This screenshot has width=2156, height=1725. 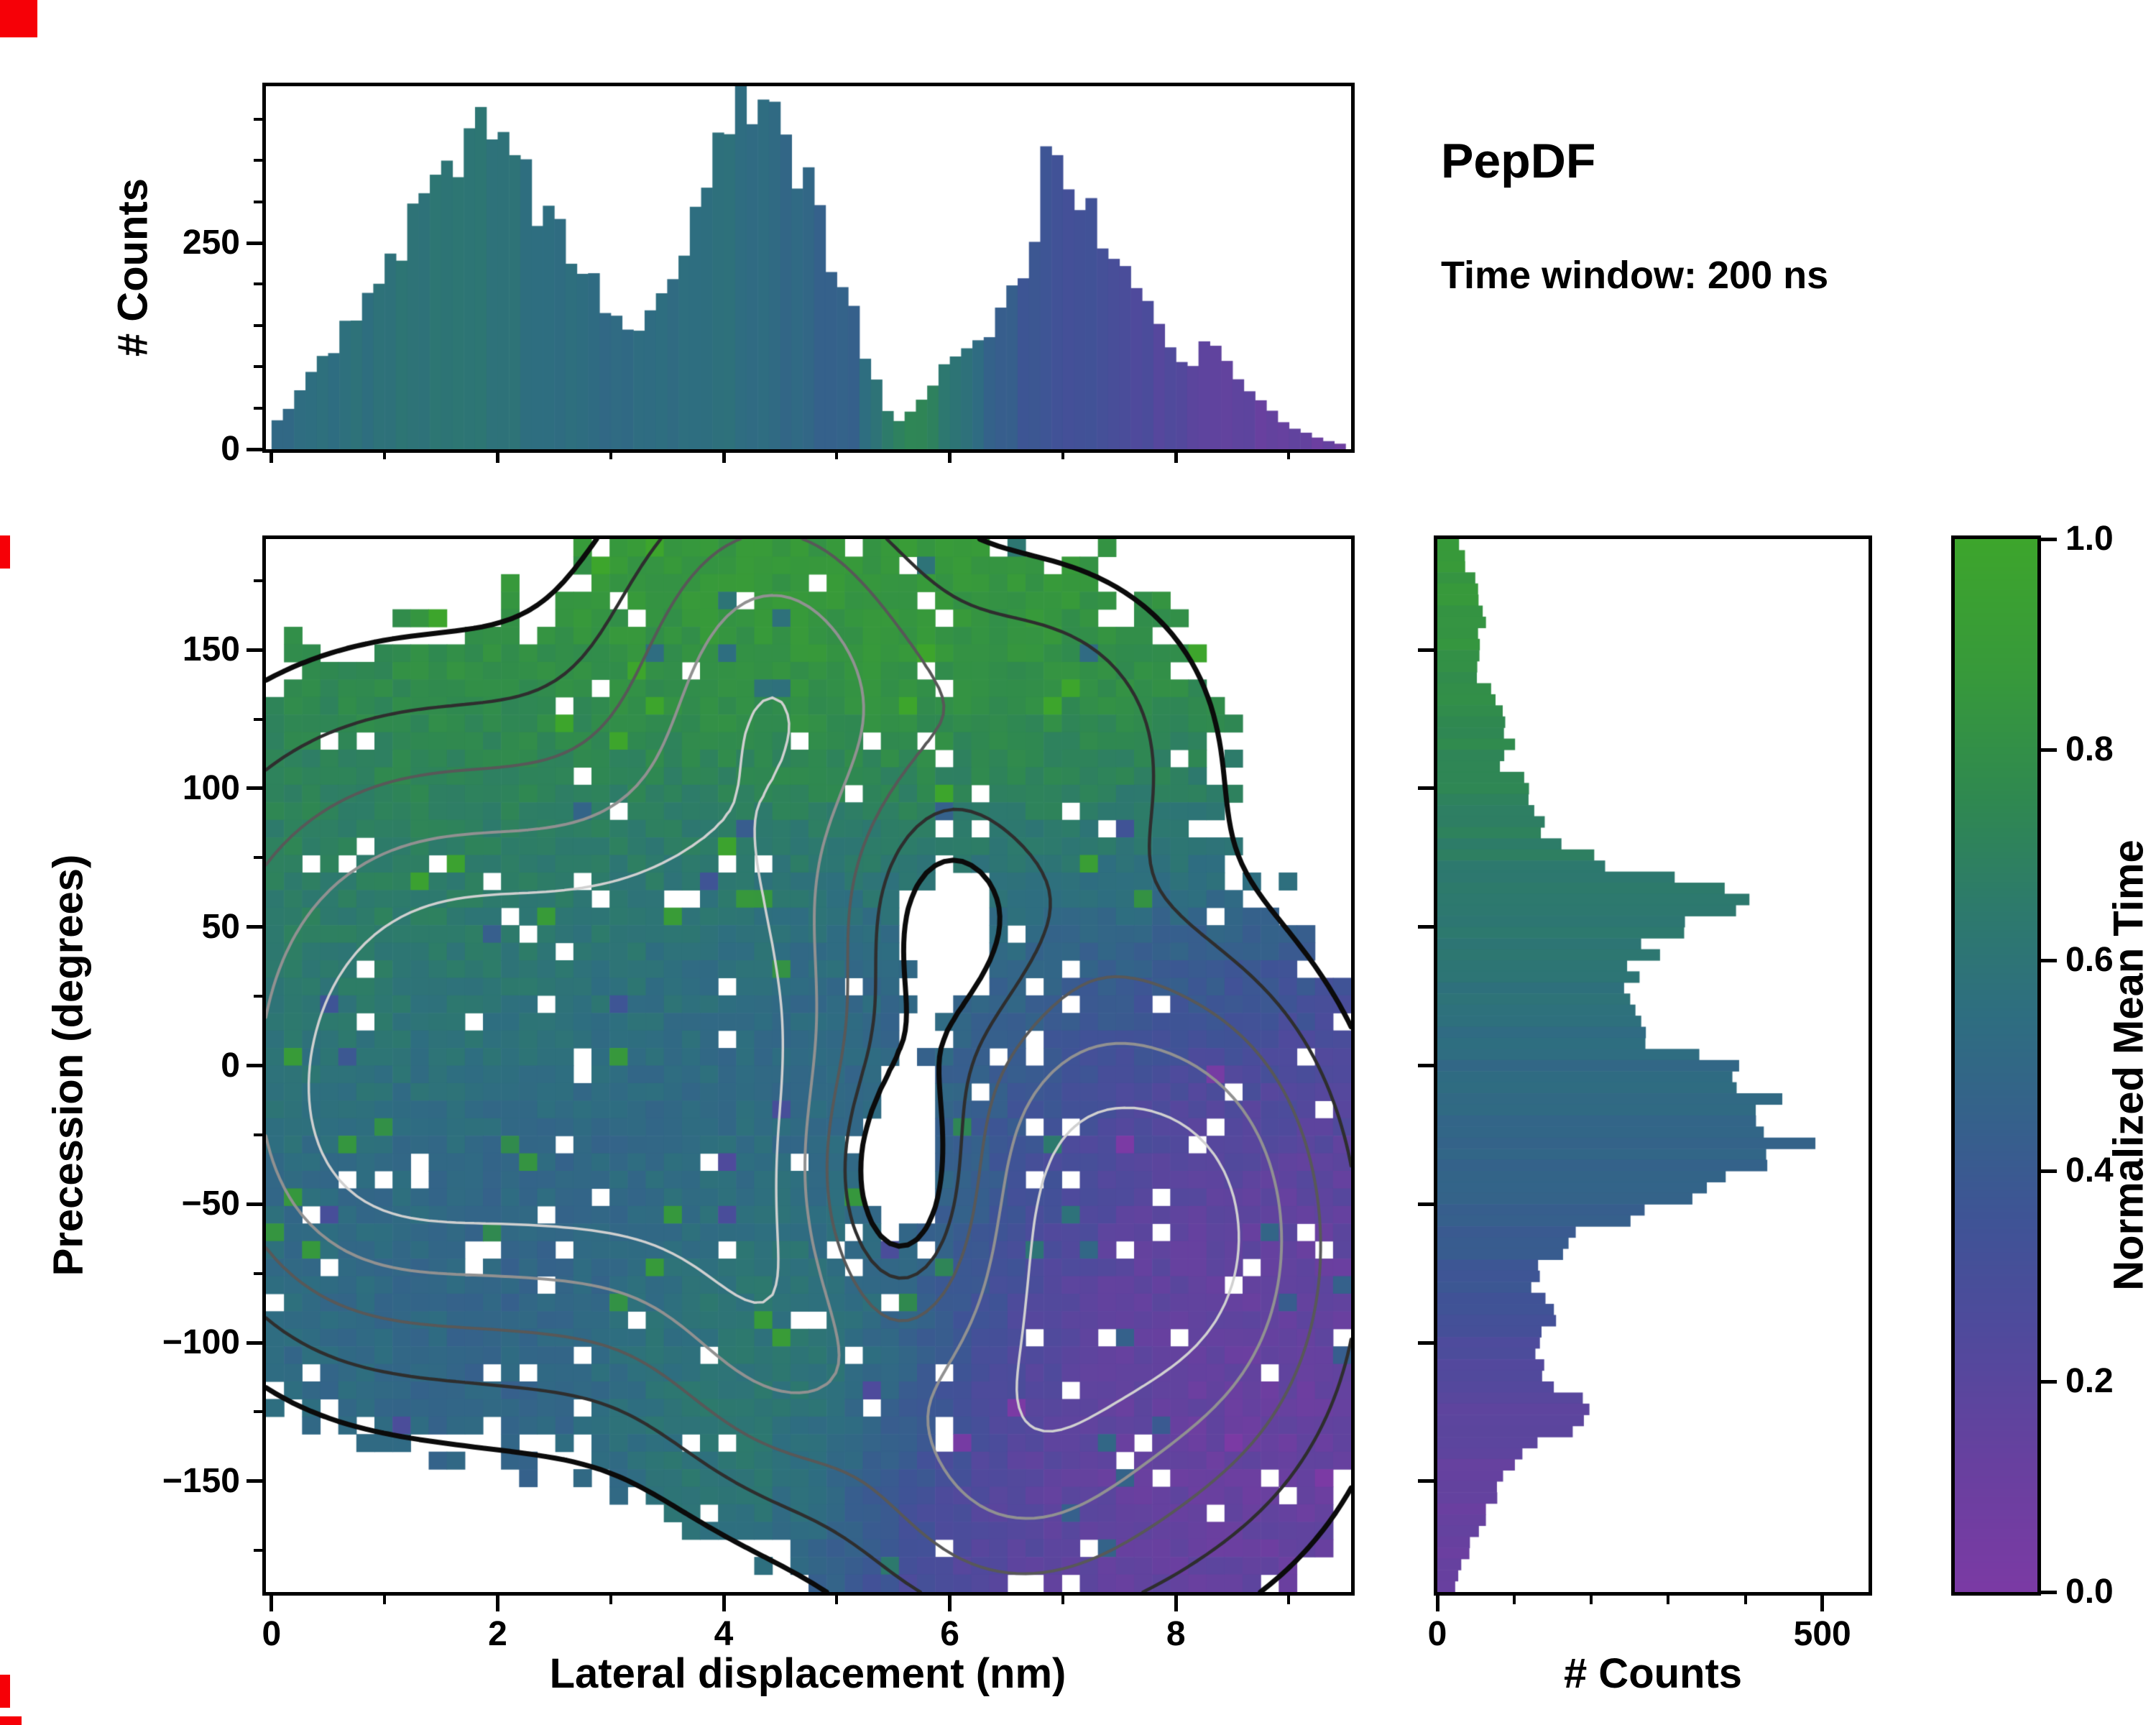 What do you see at coordinates (210, 1203) in the screenshot?
I see `main-ytick-label: −50` at bounding box center [210, 1203].